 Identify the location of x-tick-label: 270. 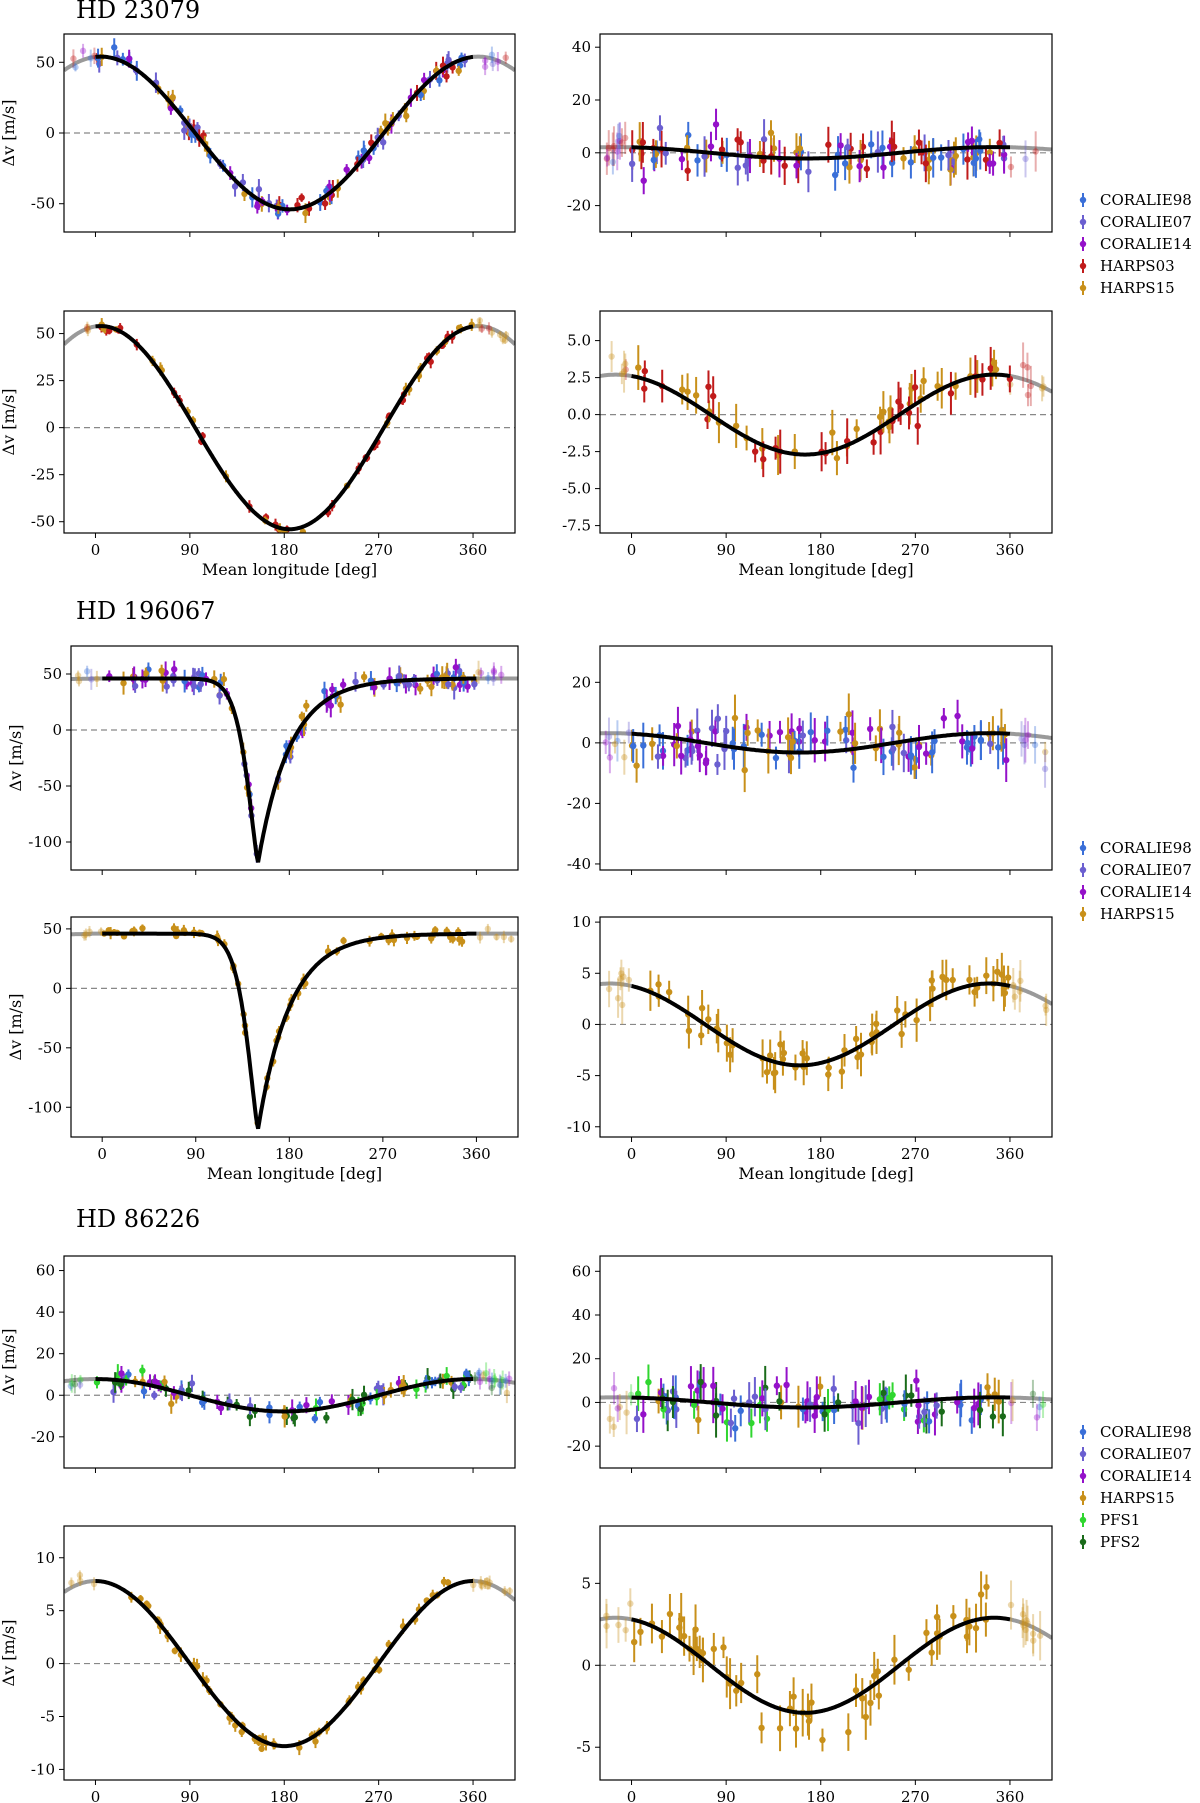
(383, 1154).